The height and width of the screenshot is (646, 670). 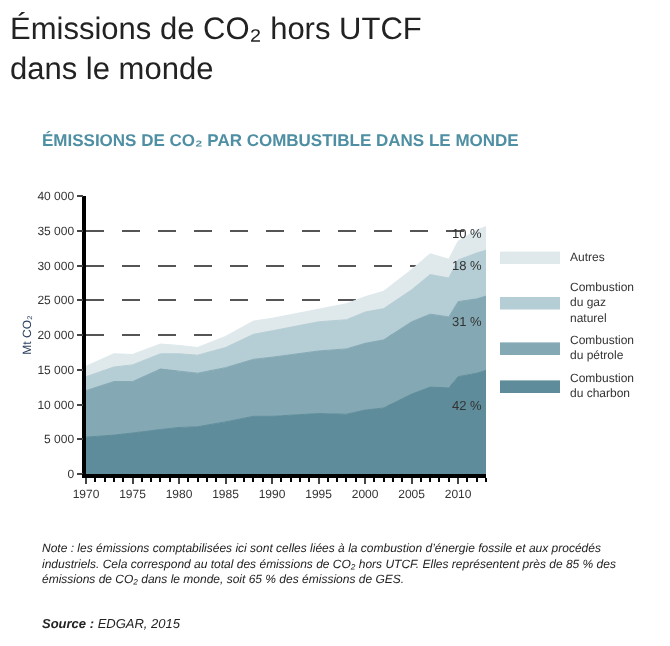 What do you see at coordinates (216, 49) in the screenshot?
I see `chart-title: Émissions de CO₂ hors UTCF dans le monde` at bounding box center [216, 49].